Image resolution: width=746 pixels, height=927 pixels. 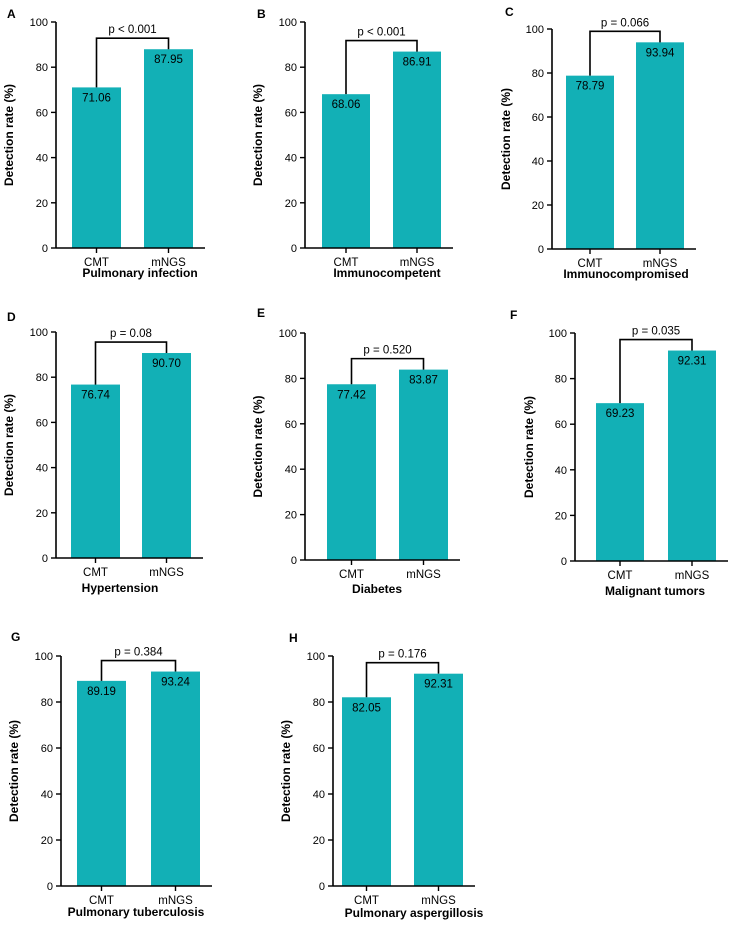 I want to click on p-value-label: p = 0.066, so click(x=625, y=23).